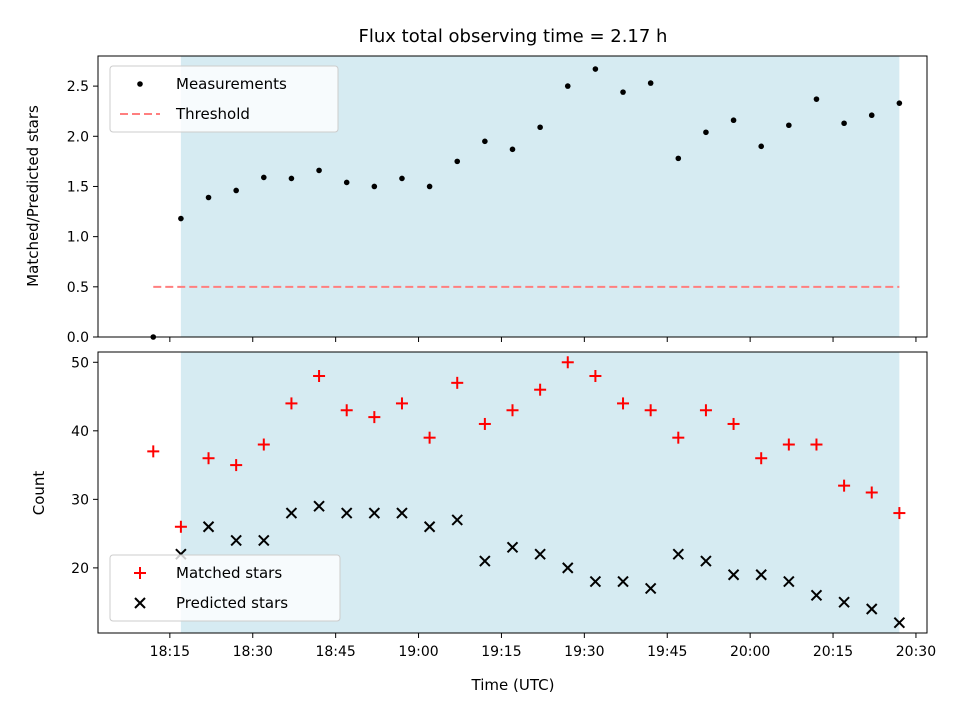 This screenshot has width=960, height=720. I want to click on top-legend-box, so click(224, 99).